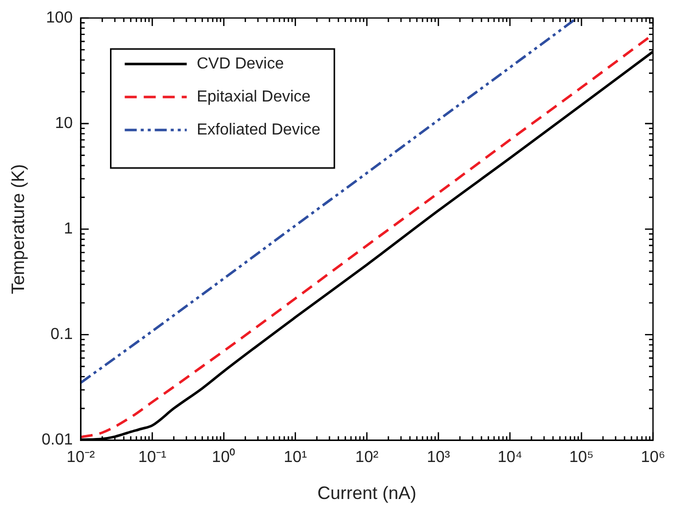 The width and height of the screenshot is (679, 513). I want to click on y-tick-label: 100, so click(59, 17).